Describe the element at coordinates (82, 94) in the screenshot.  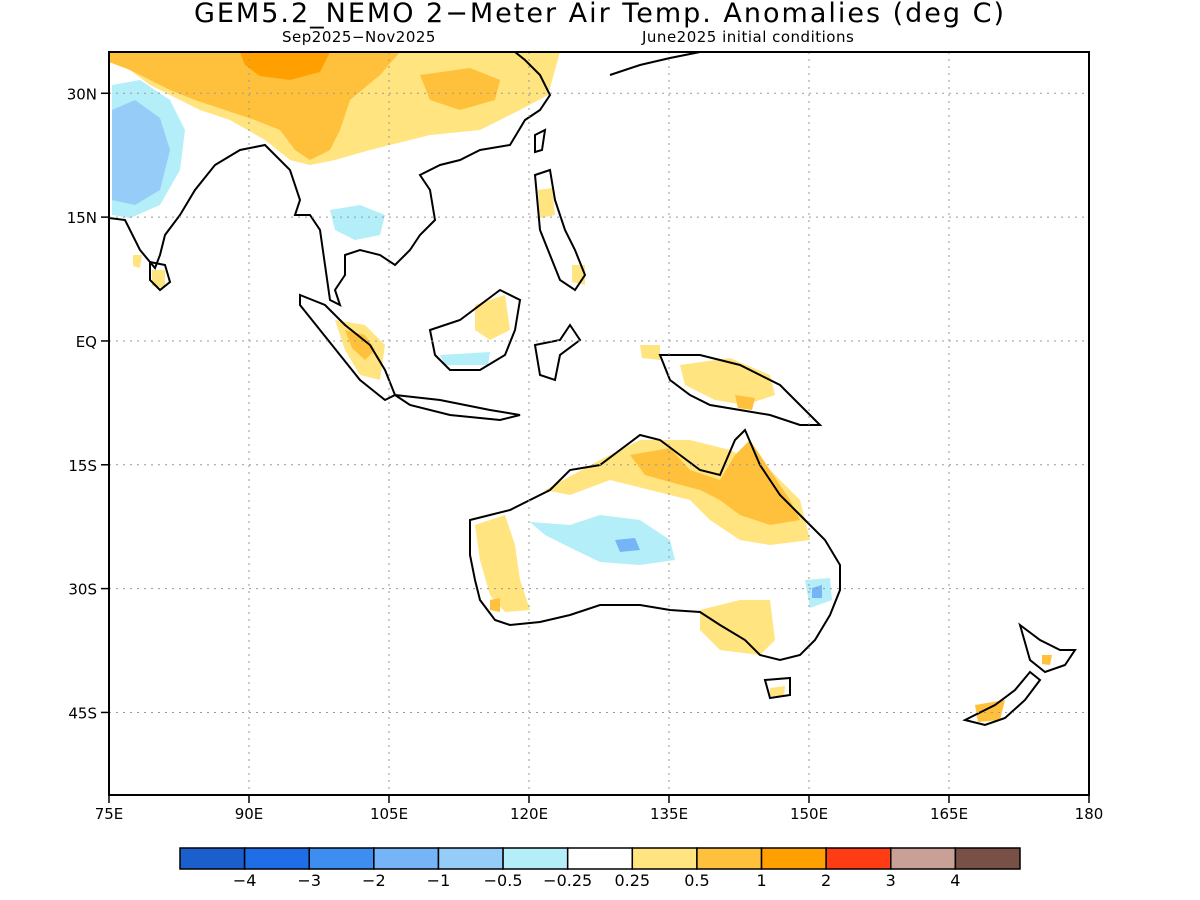
I see `lat-tick-label: 30N` at that location.